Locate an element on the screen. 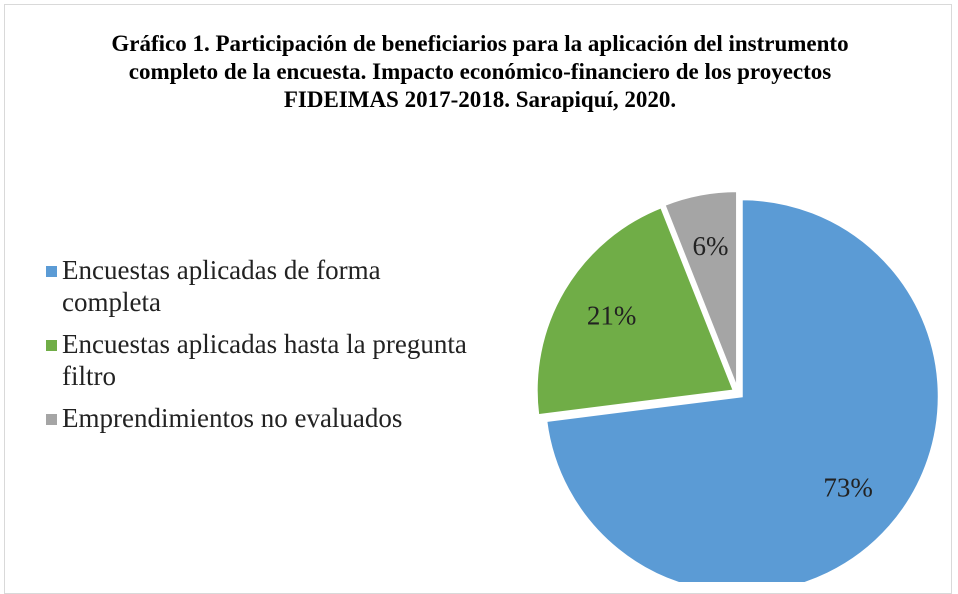 The image size is (958, 594). legend-entry: Encuestas aplicadas de forma completa is located at coordinates (266, 286).